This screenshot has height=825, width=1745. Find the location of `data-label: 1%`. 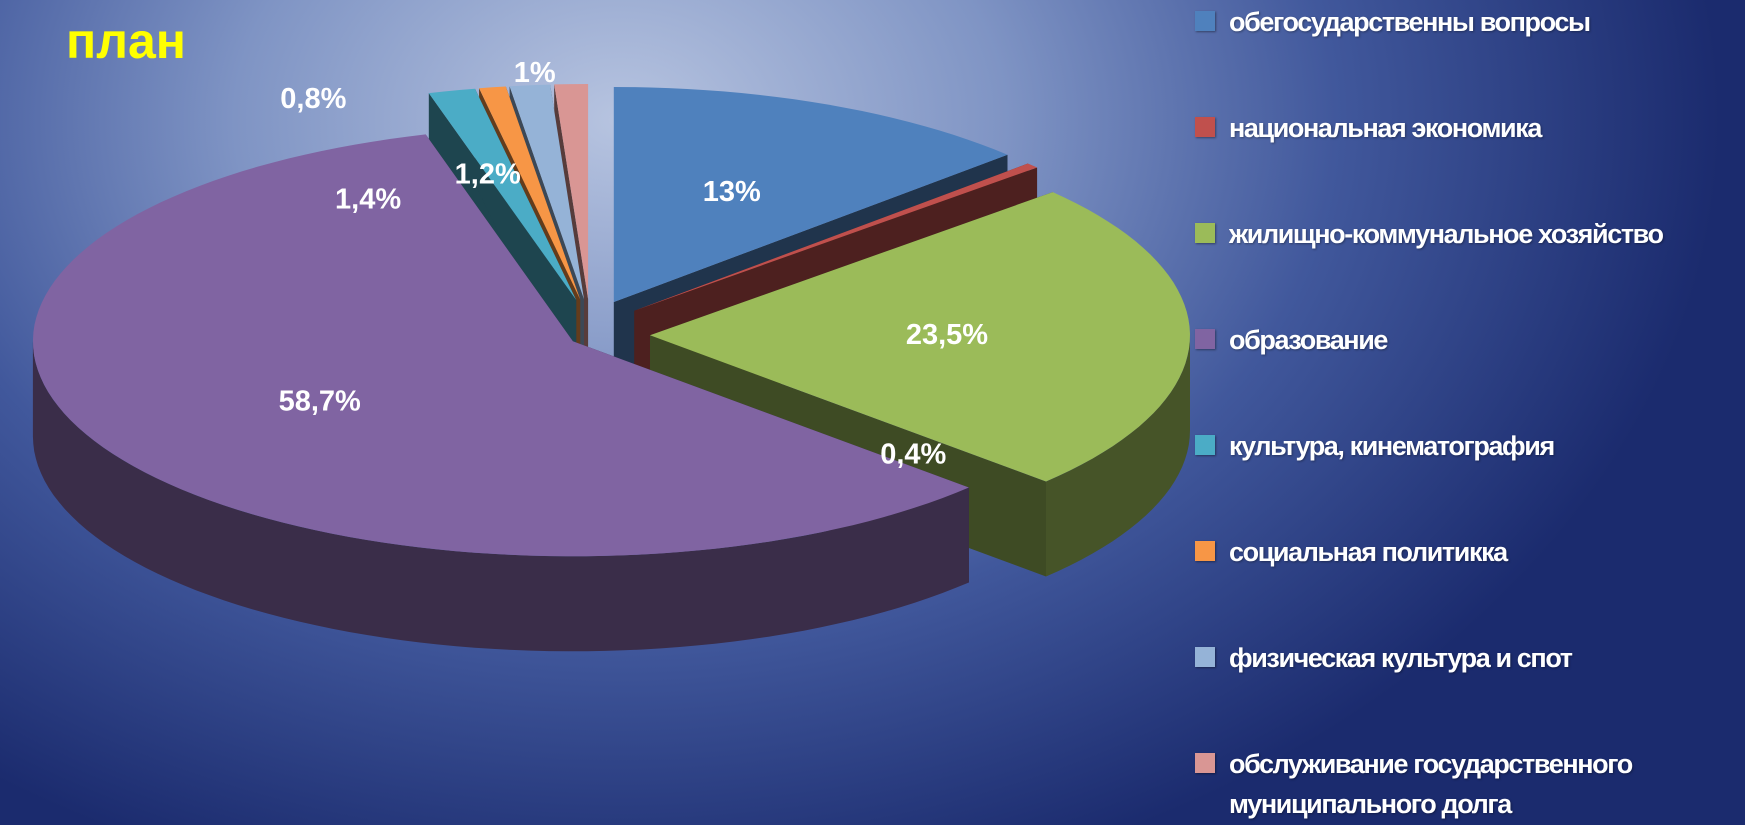

data-label: 1% is located at coordinates (535, 73).